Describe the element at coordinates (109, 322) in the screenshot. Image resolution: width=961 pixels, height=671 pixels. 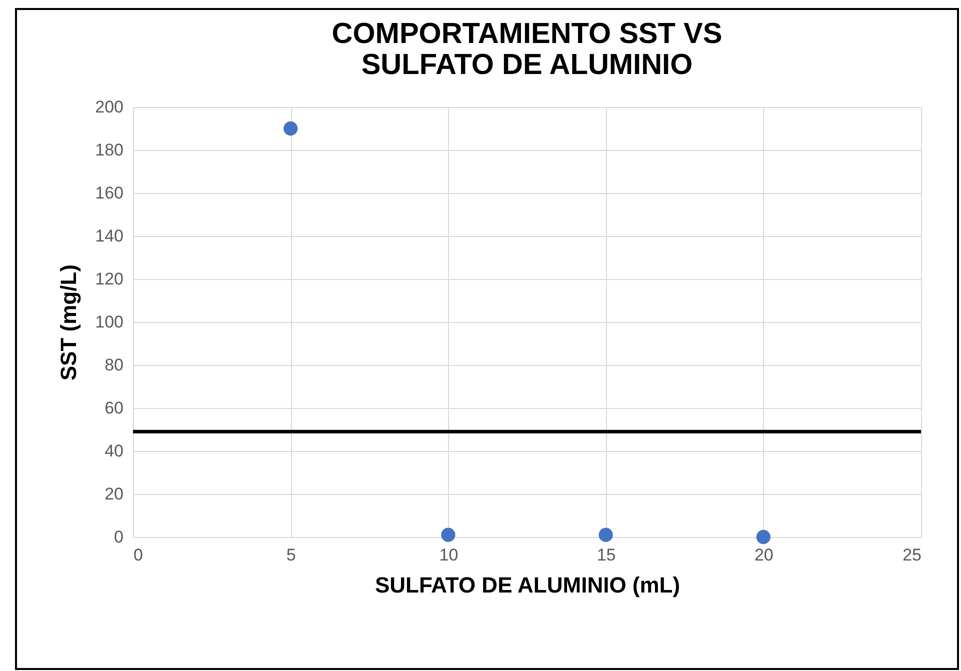
I see `y-tick-label: 100` at that location.